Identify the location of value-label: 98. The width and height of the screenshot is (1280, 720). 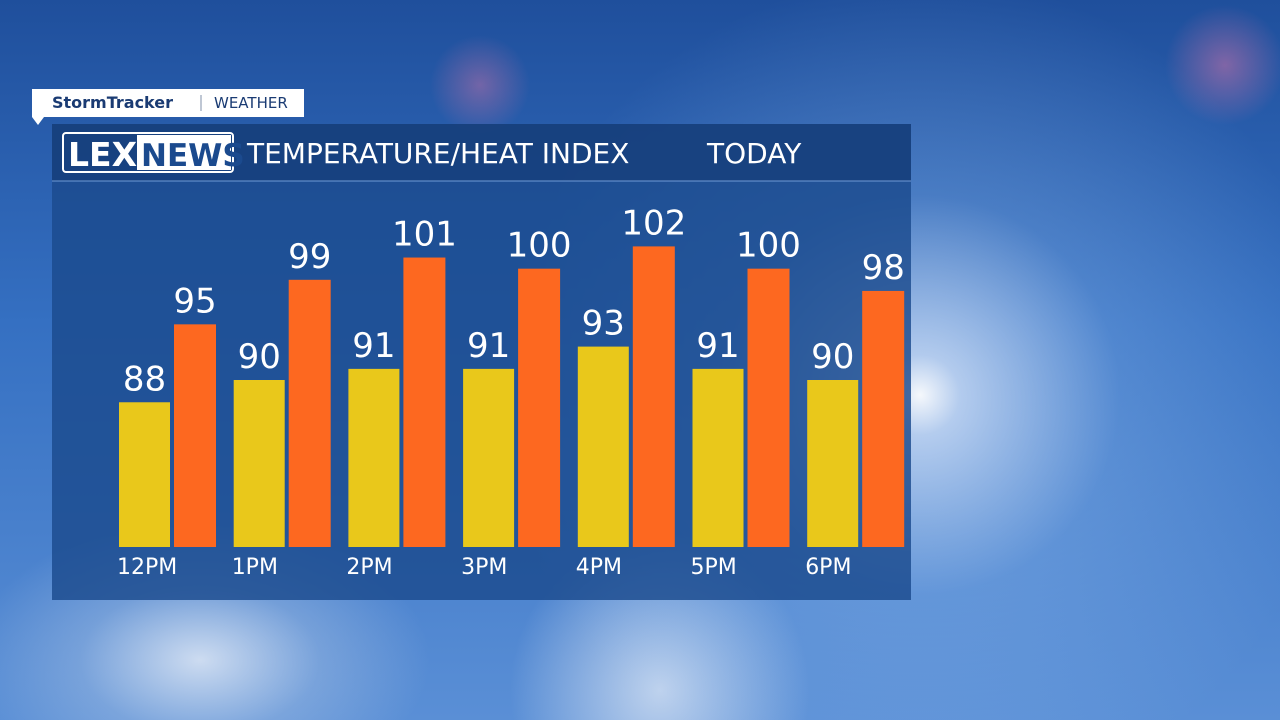
(883, 268).